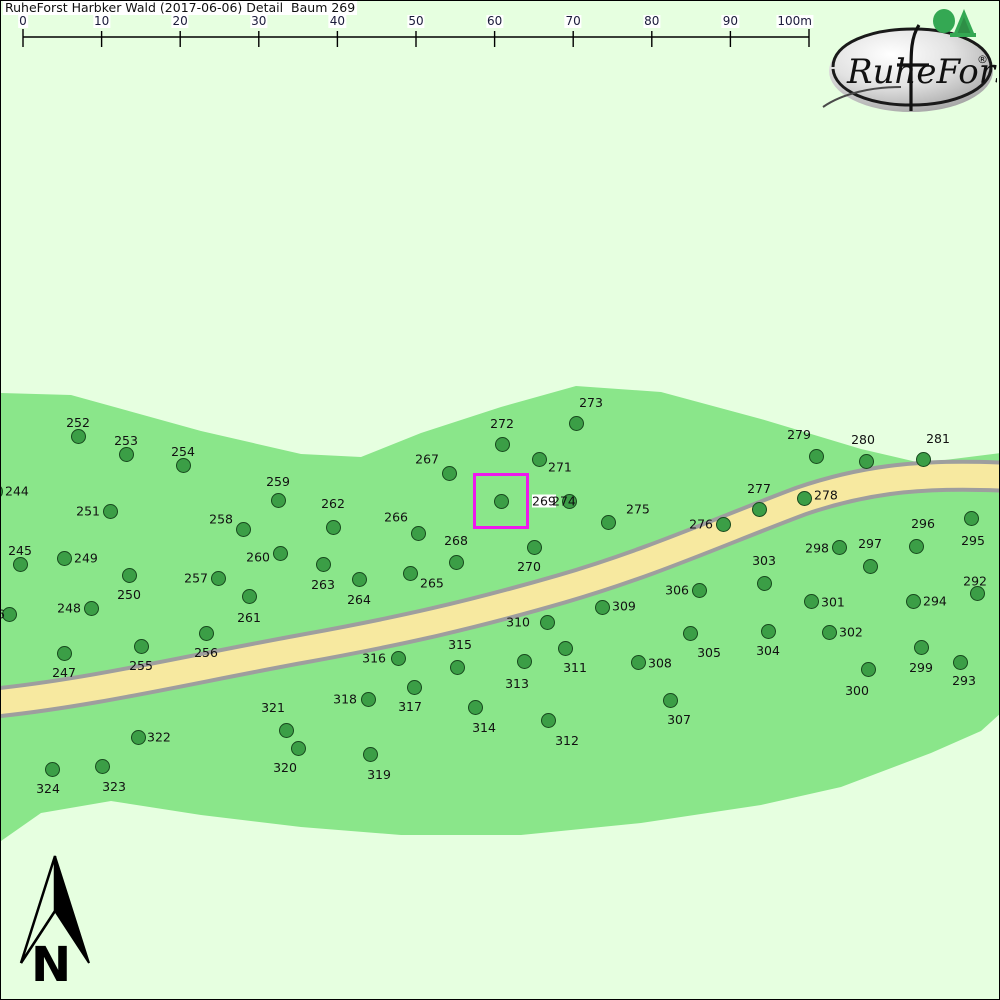 The height and width of the screenshot is (1000, 1000). Describe the element at coordinates (410, 706) in the screenshot. I see `tree-label-317: 317` at that location.